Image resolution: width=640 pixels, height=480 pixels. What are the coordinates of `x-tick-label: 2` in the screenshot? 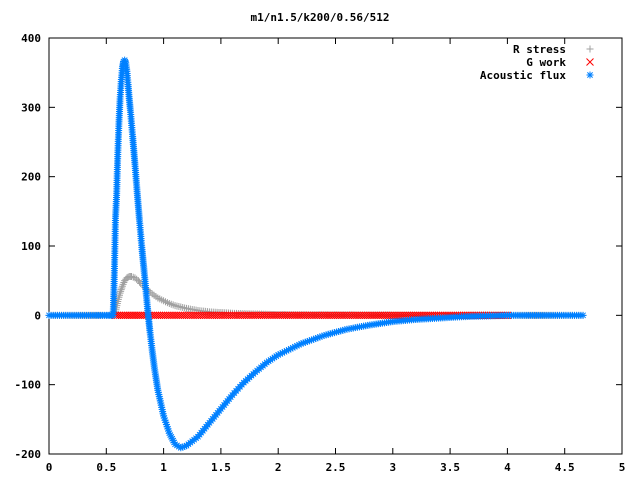 It's located at (278, 467).